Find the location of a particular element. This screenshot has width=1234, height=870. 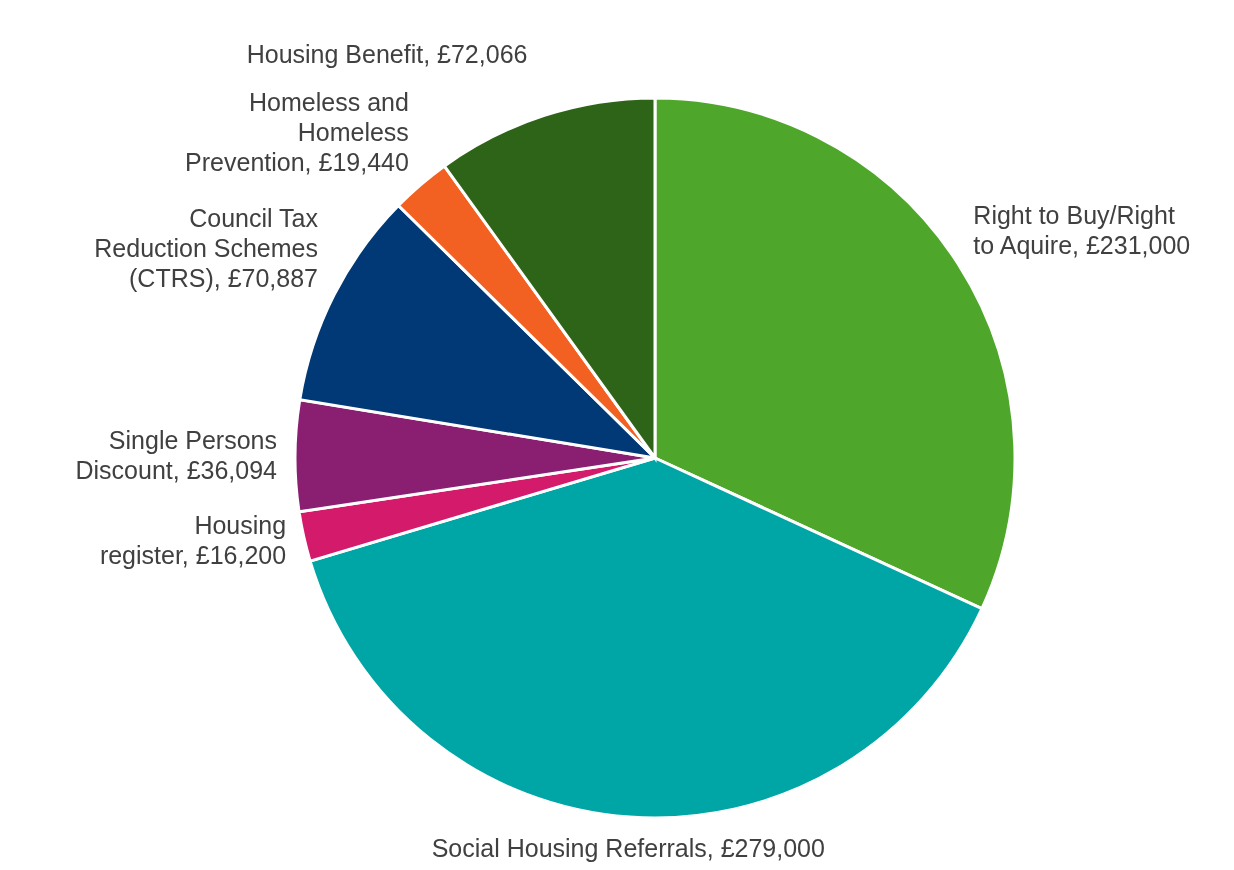

slice-label: Single Persons Discount, £36,094 is located at coordinates (176, 454).